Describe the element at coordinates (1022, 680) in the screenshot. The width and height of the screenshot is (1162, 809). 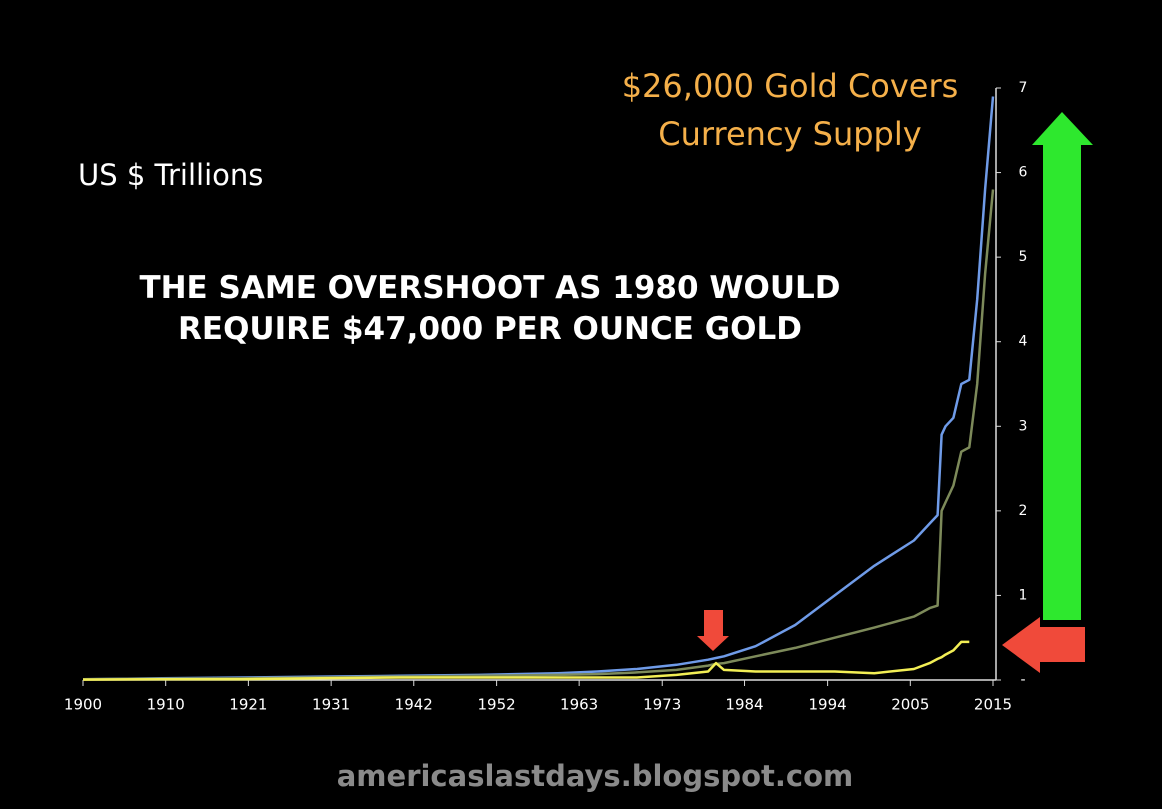
I see `y-tick-label: -` at that location.